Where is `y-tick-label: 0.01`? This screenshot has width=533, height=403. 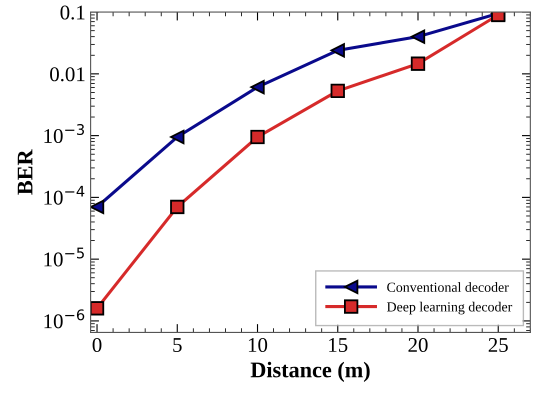
y-tick-label: 0.01 is located at coordinates (67, 74).